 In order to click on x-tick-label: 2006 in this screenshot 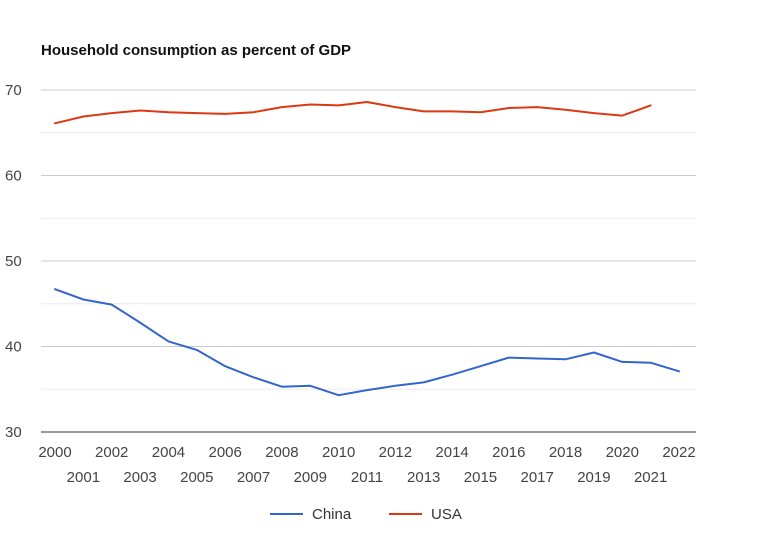, I will do `click(224, 452)`.